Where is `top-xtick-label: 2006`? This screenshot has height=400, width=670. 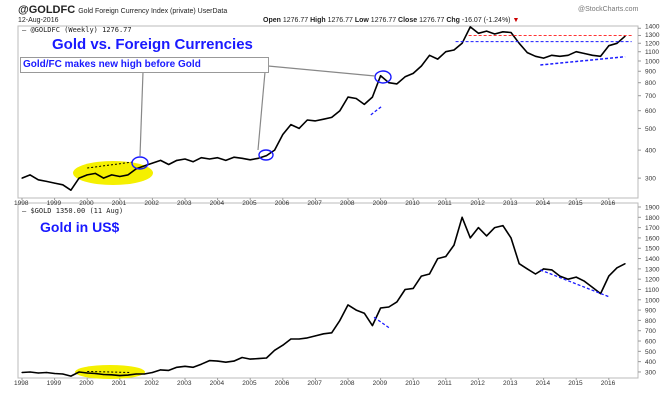 top-xtick-label: 2006 is located at coordinates (282, 203).